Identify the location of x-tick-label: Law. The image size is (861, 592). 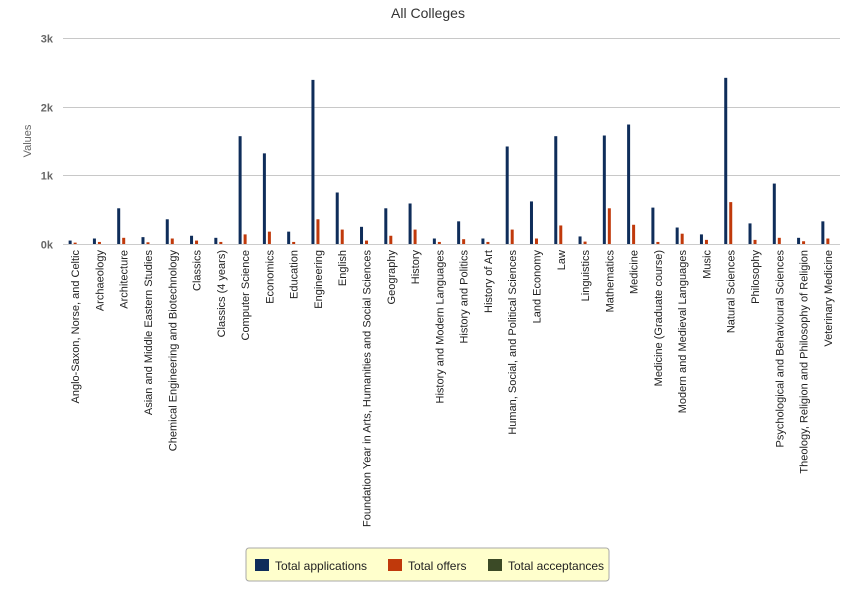
(562, 260).